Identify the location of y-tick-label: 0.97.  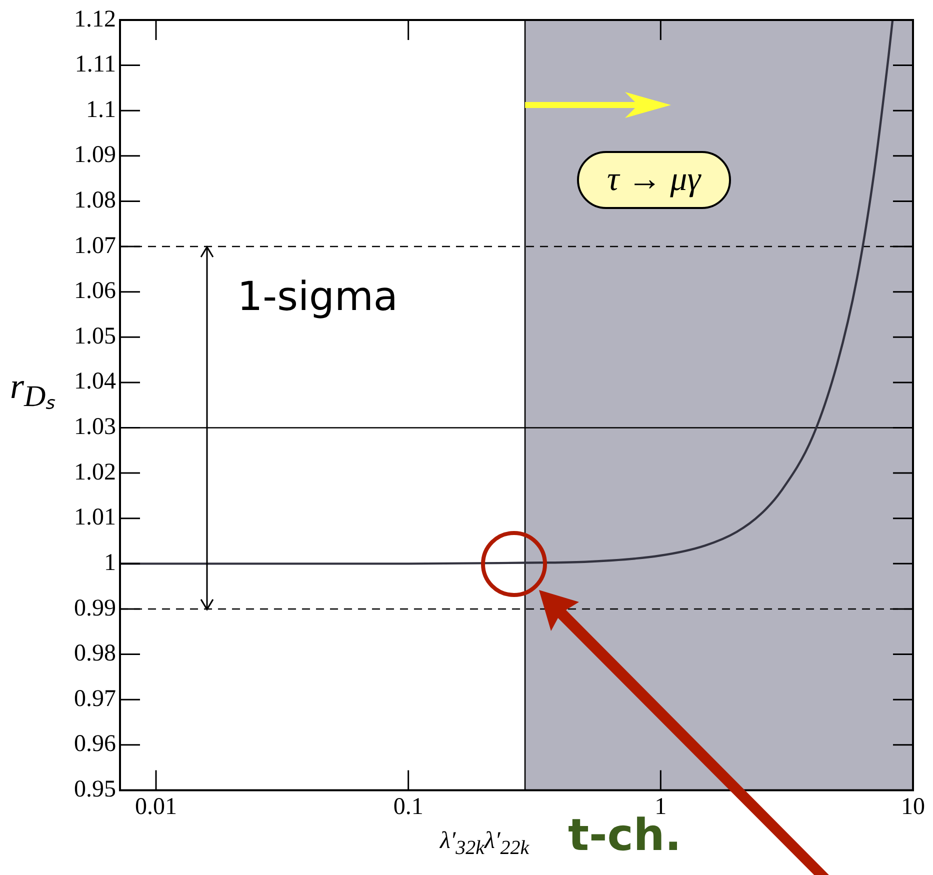
(95, 699).